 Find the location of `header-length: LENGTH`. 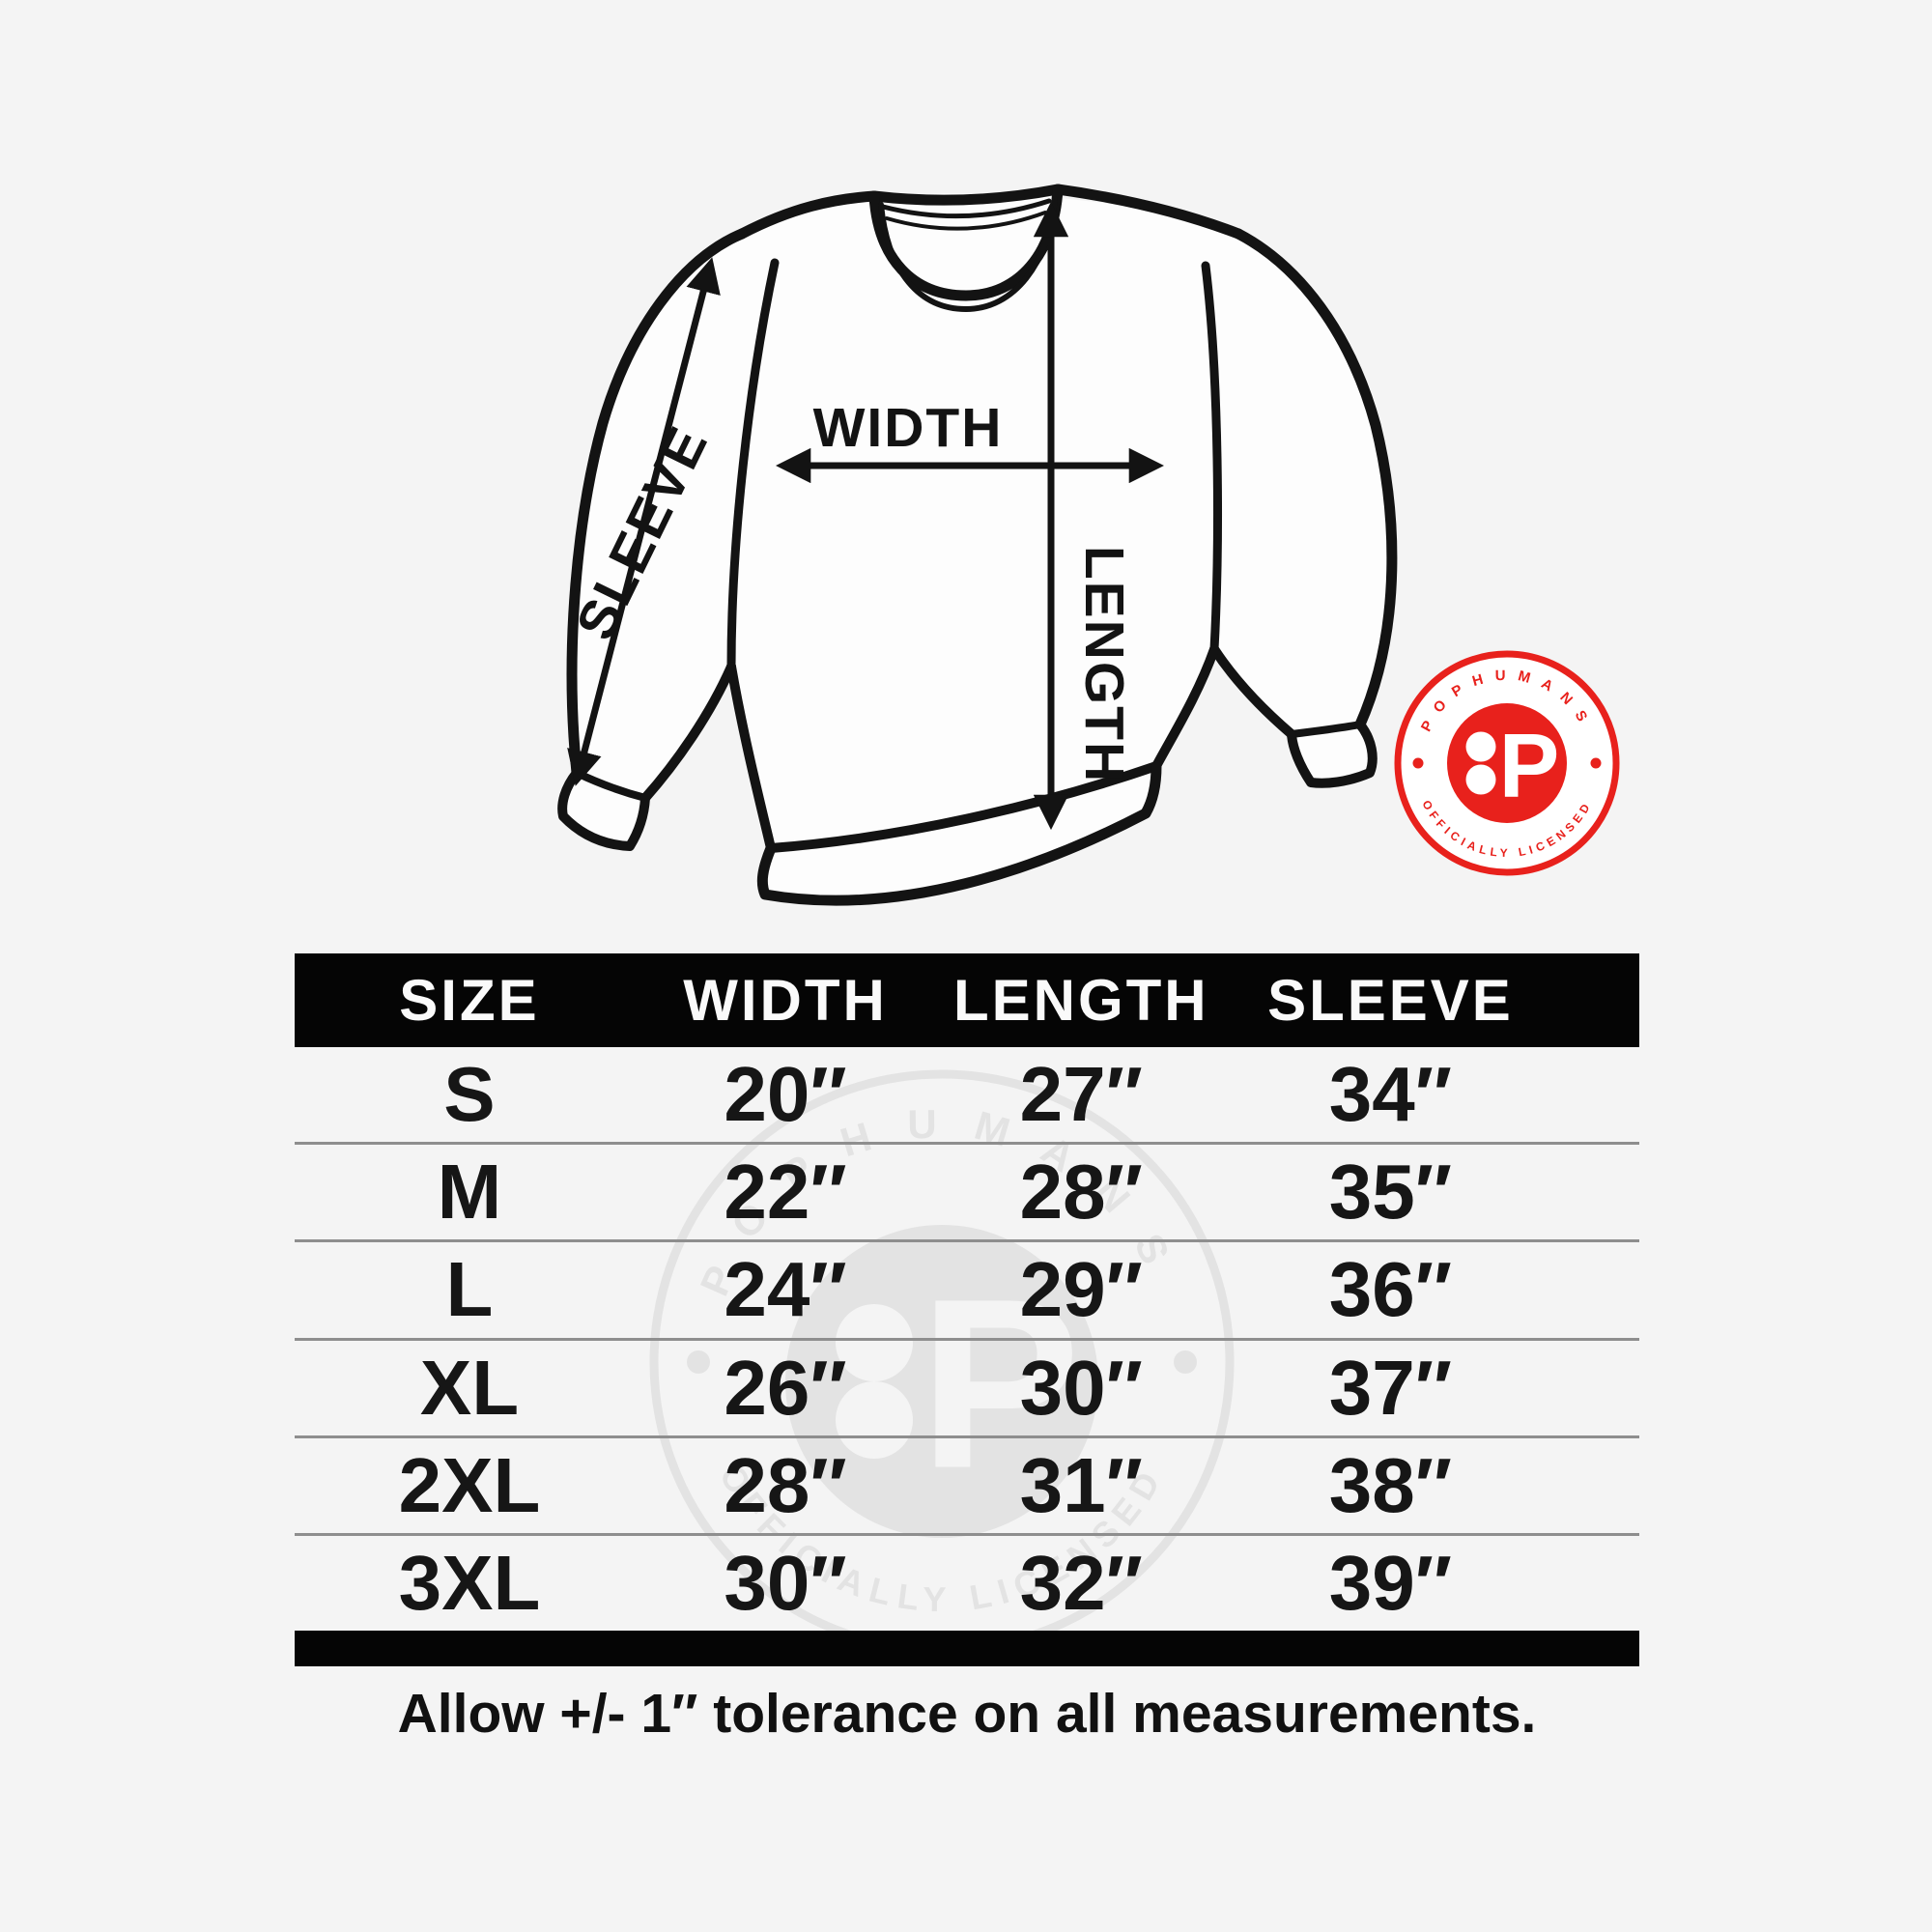

header-length: LENGTH is located at coordinates (1080, 1000).